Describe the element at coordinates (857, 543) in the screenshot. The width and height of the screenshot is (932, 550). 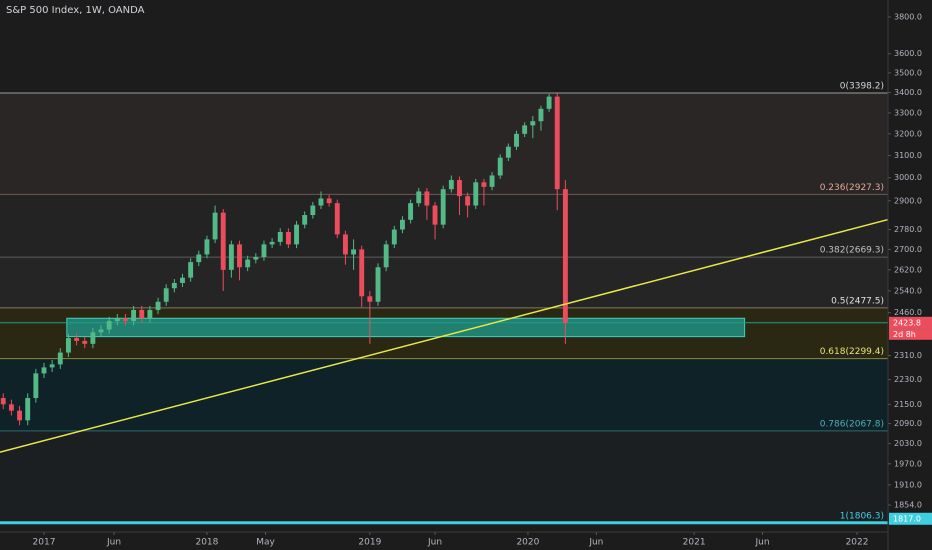
I see `x-tick-label: 2022` at that location.